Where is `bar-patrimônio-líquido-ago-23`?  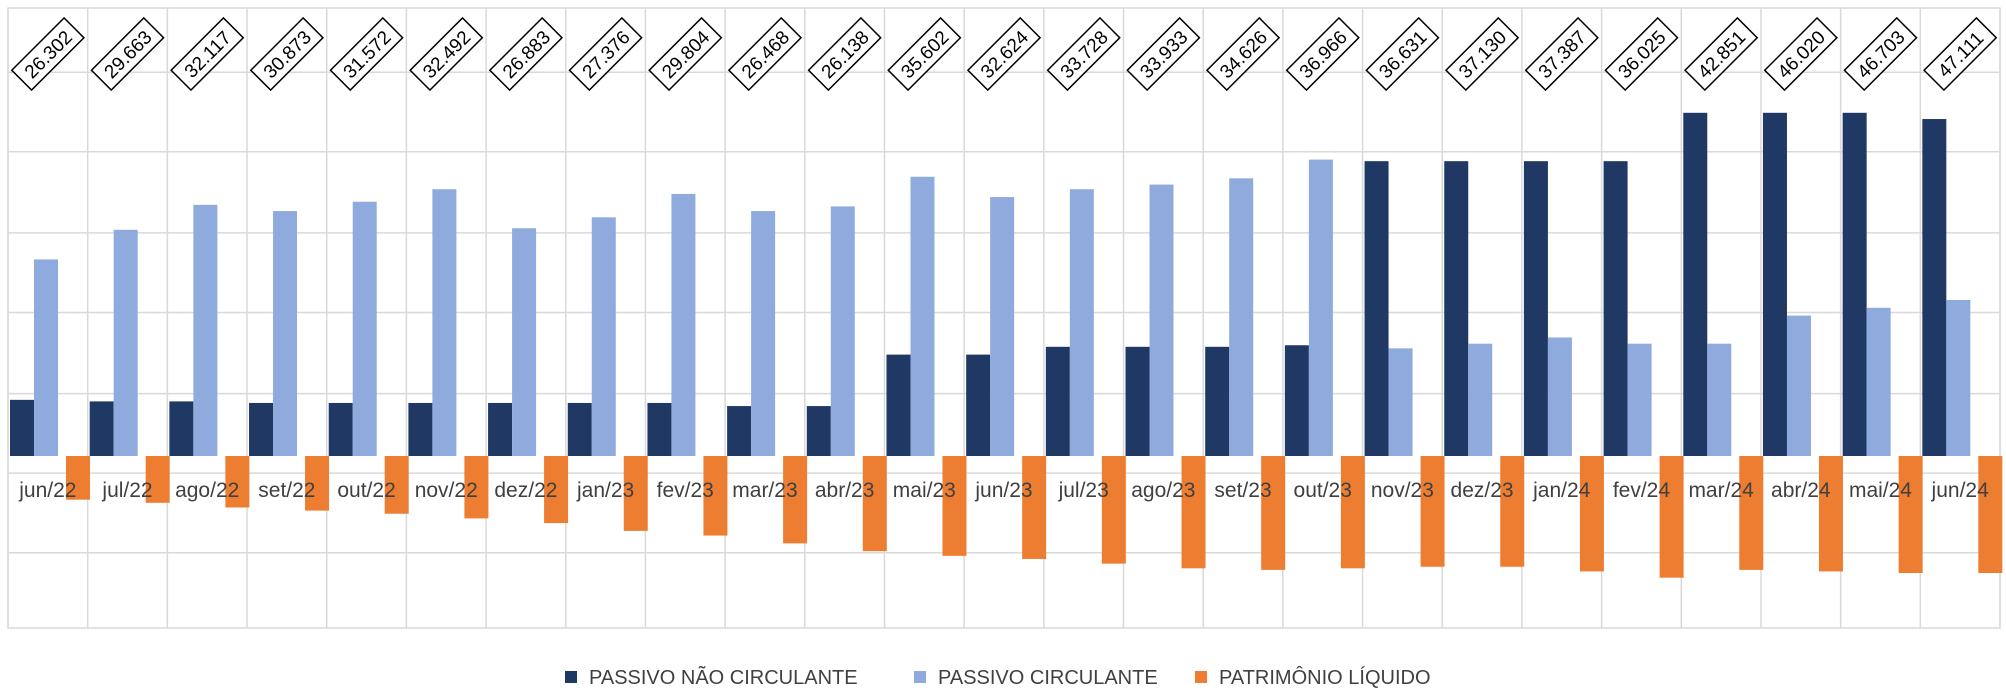 bar-patrimônio-líquido-ago-23 is located at coordinates (1193, 512).